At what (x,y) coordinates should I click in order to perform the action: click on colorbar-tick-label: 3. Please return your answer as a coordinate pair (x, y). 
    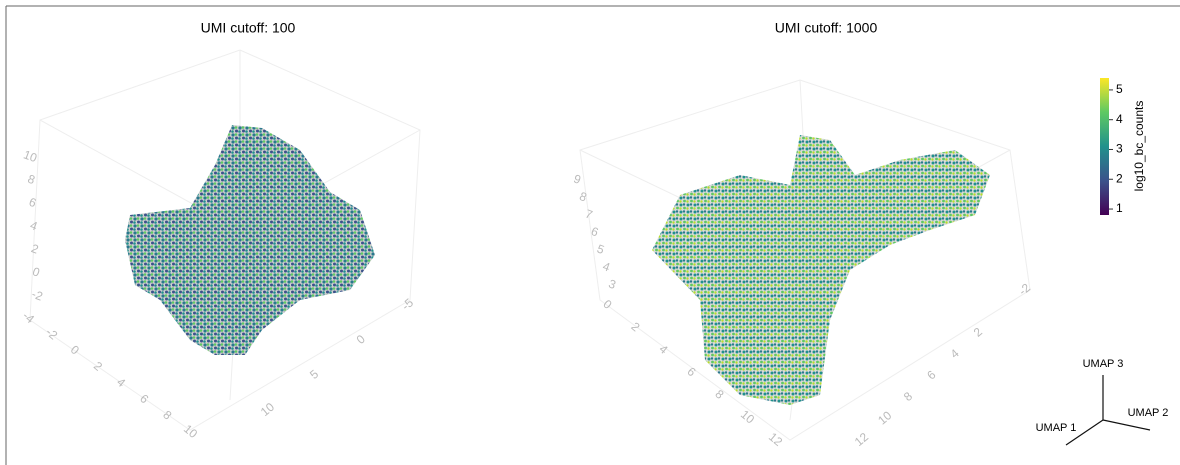
    Looking at the image, I should click on (1119, 149).